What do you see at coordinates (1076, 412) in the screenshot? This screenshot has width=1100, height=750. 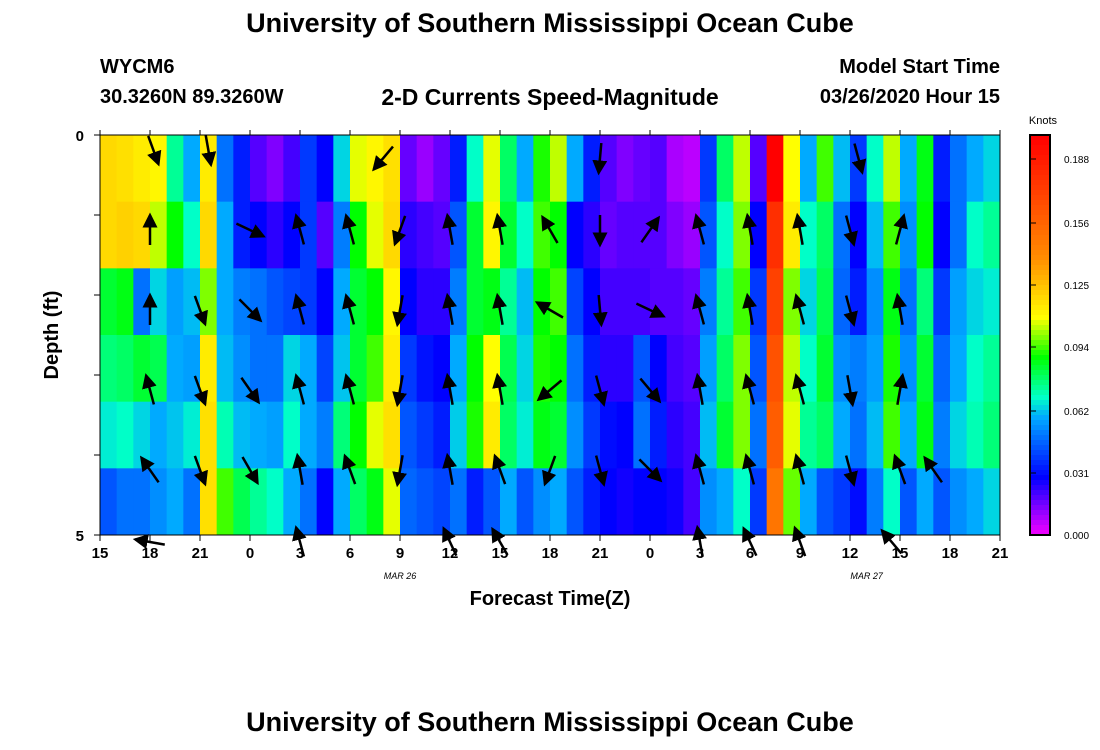 I see `colorbar-tick-label: 0.062` at bounding box center [1076, 412].